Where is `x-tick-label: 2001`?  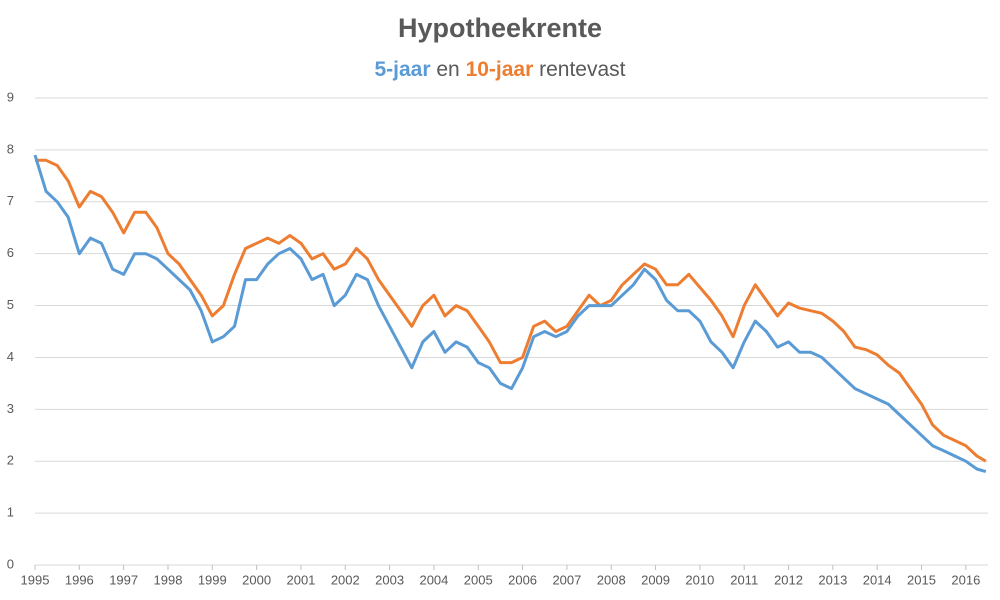 x-tick-label: 2001 is located at coordinates (300, 579).